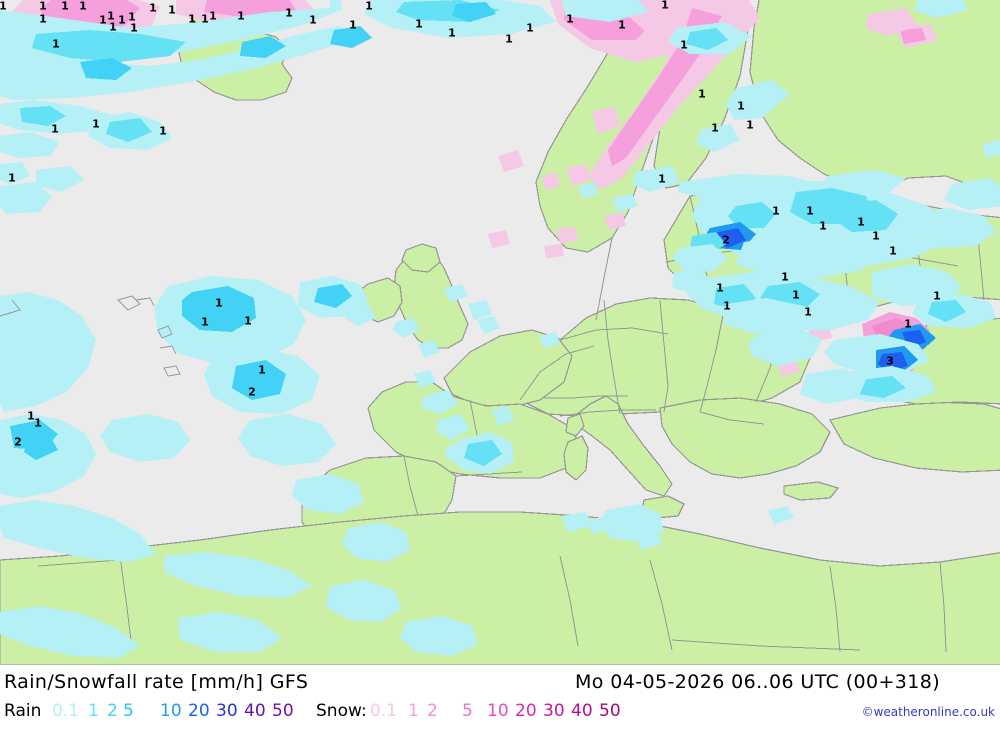 Image resolution: width=1000 pixels, height=733 pixels. What do you see at coordinates (171, 711) in the screenshot?
I see `legend-rain-value: 10` at bounding box center [171, 711].